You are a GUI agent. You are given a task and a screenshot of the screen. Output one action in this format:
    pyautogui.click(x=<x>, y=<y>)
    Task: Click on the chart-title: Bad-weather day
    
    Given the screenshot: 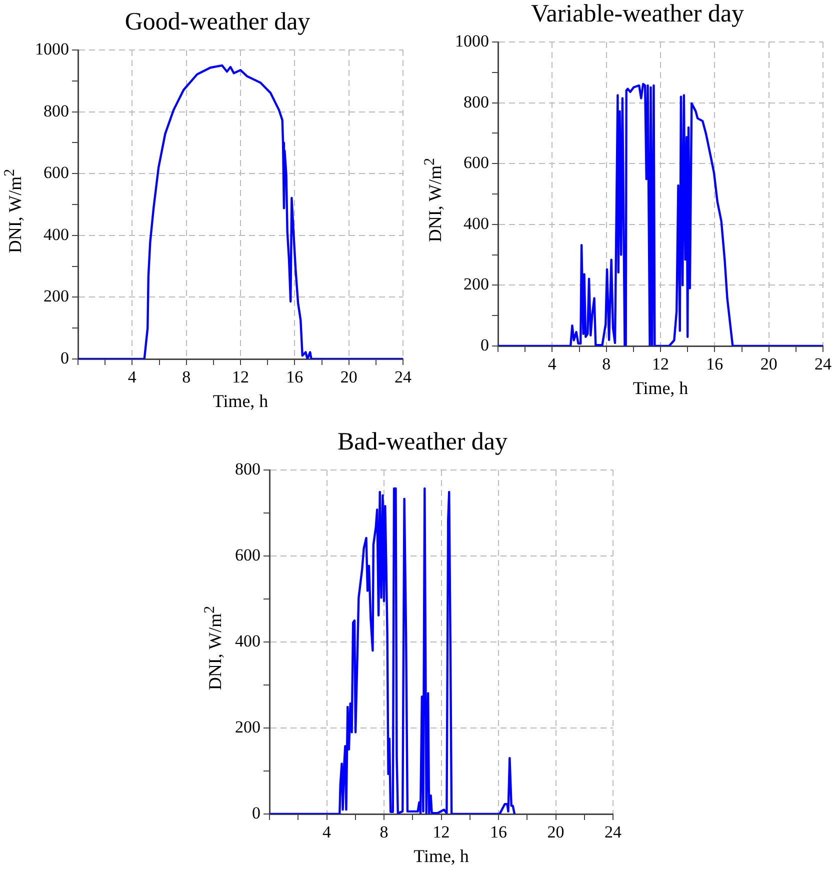 What is the action you would take?
    pyautogui.click(x=422, y=442)
    